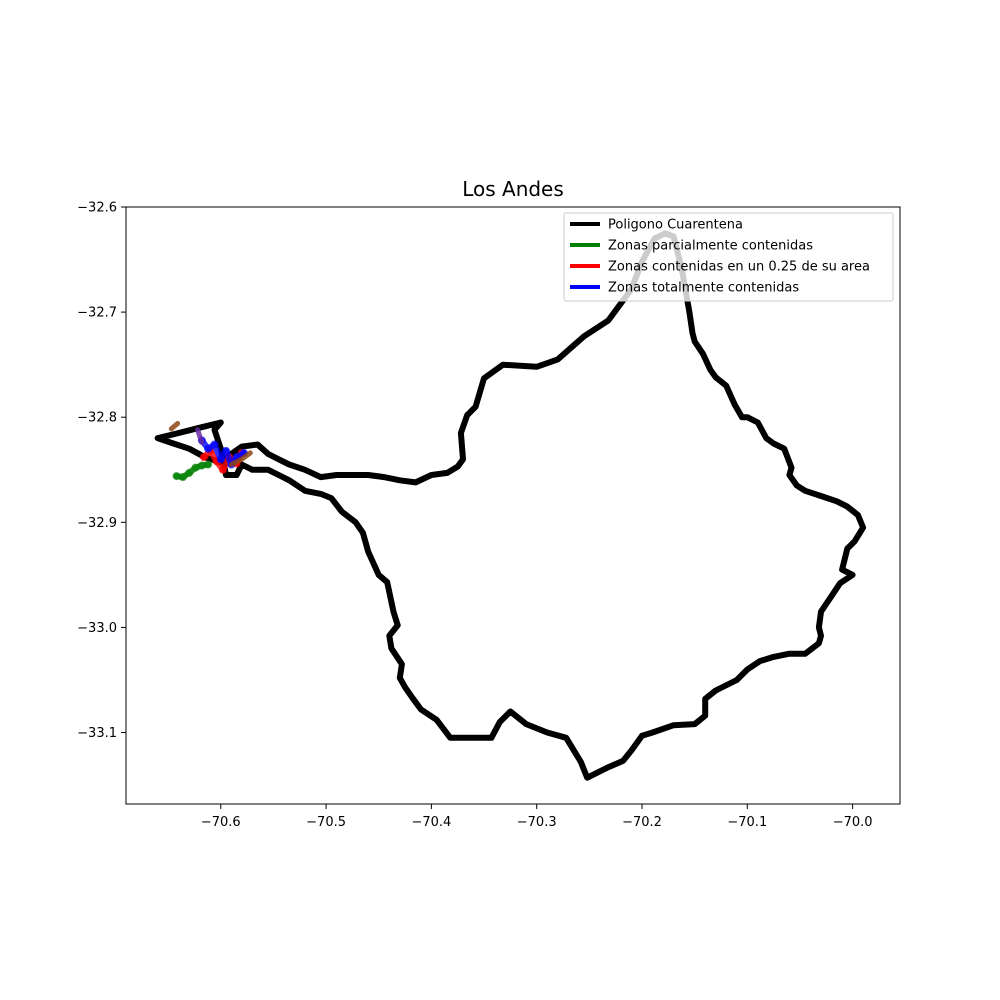 This screenshot has width=1000, height=1000. I want to click on y-tick-label: −32.8, so click(97, 418).